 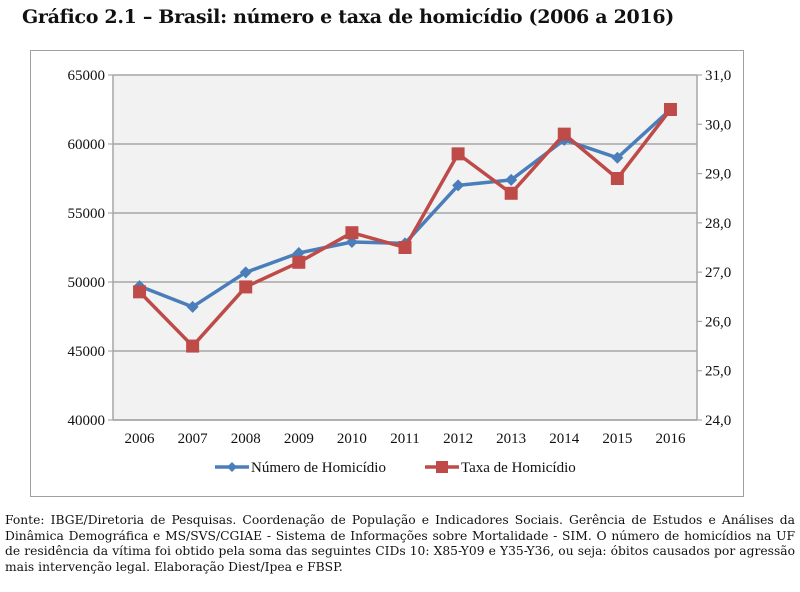 I want to click on x-tick-label: 2006, so click(x=140, y=439).